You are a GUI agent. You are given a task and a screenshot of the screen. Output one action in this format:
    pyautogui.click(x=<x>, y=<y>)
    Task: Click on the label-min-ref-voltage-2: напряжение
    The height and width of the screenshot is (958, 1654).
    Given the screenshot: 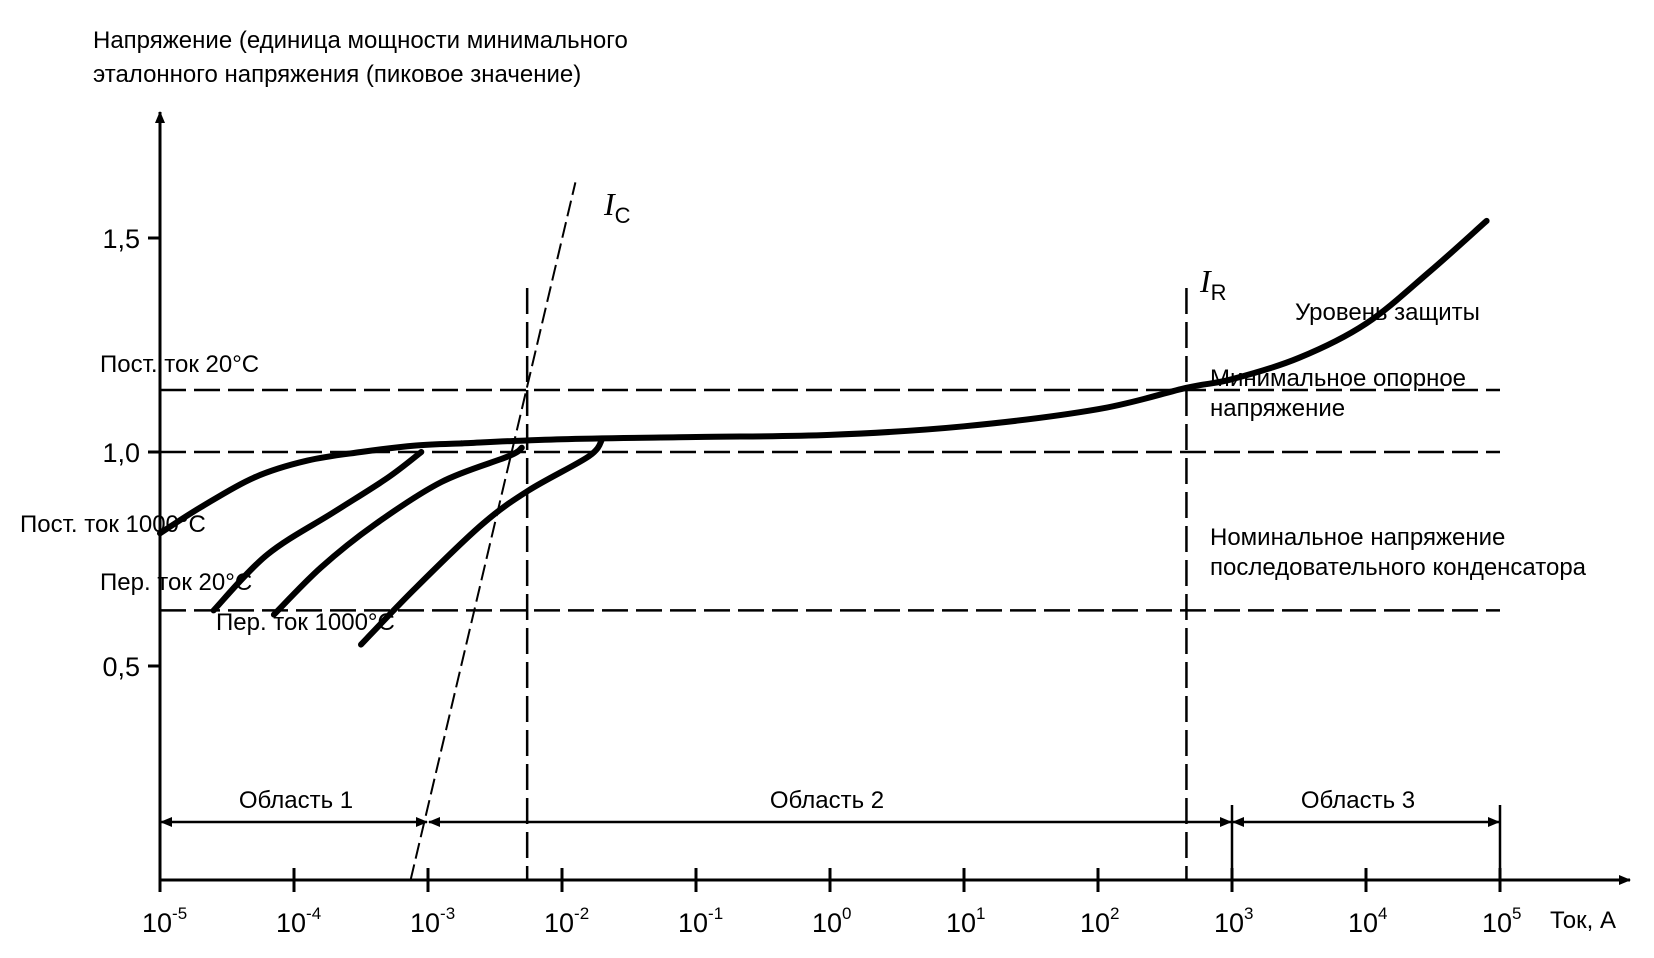 What is the action you would take?
    pyautogui.click(x=1277, y=408)
    